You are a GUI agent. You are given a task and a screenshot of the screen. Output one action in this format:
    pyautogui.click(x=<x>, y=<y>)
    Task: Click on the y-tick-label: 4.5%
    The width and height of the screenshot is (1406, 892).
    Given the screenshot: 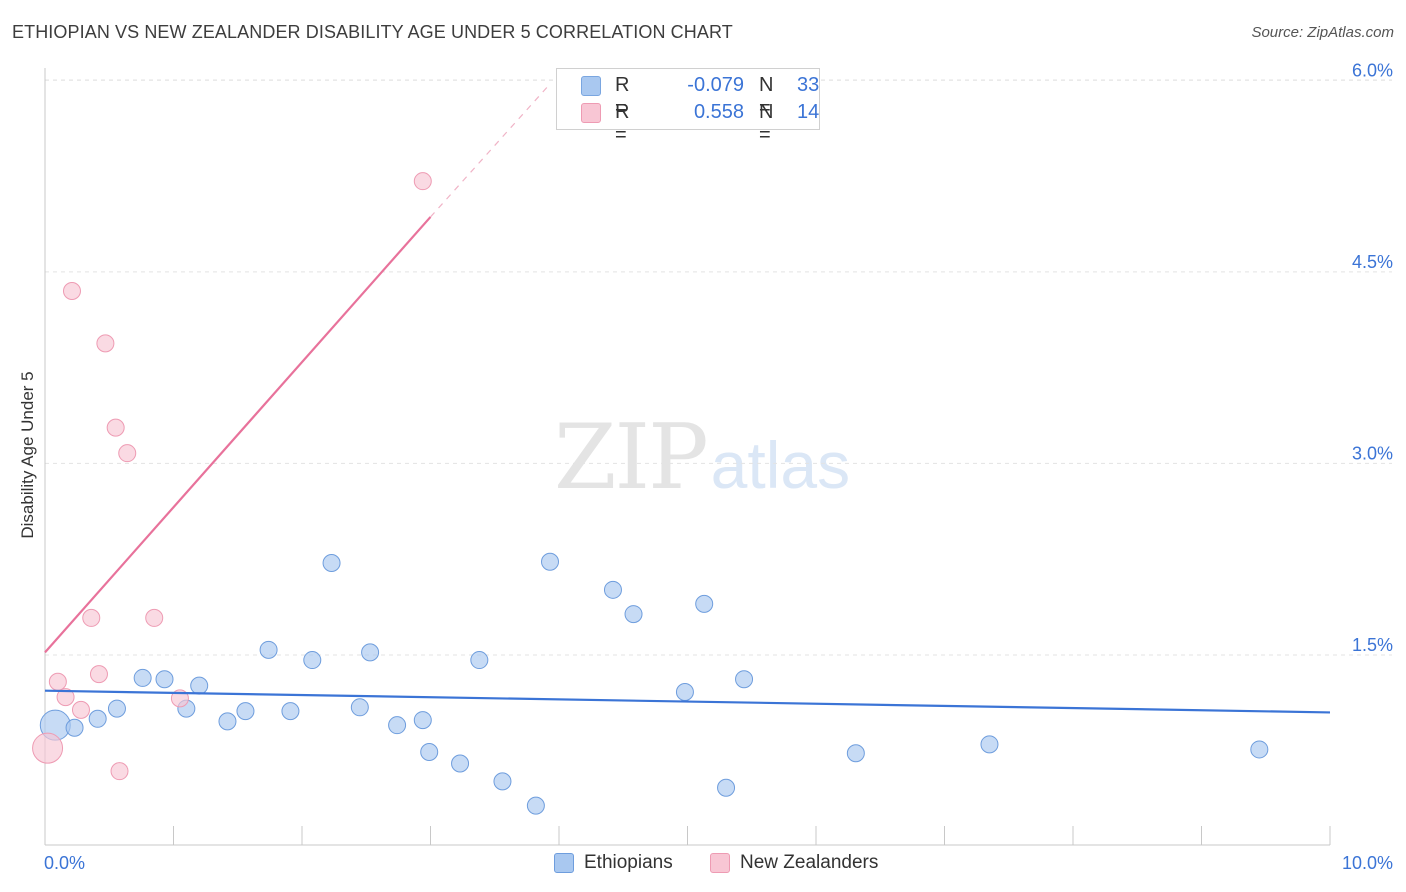 What is the action you would take?
    pyautogui.click(x=1372, y=262)
    